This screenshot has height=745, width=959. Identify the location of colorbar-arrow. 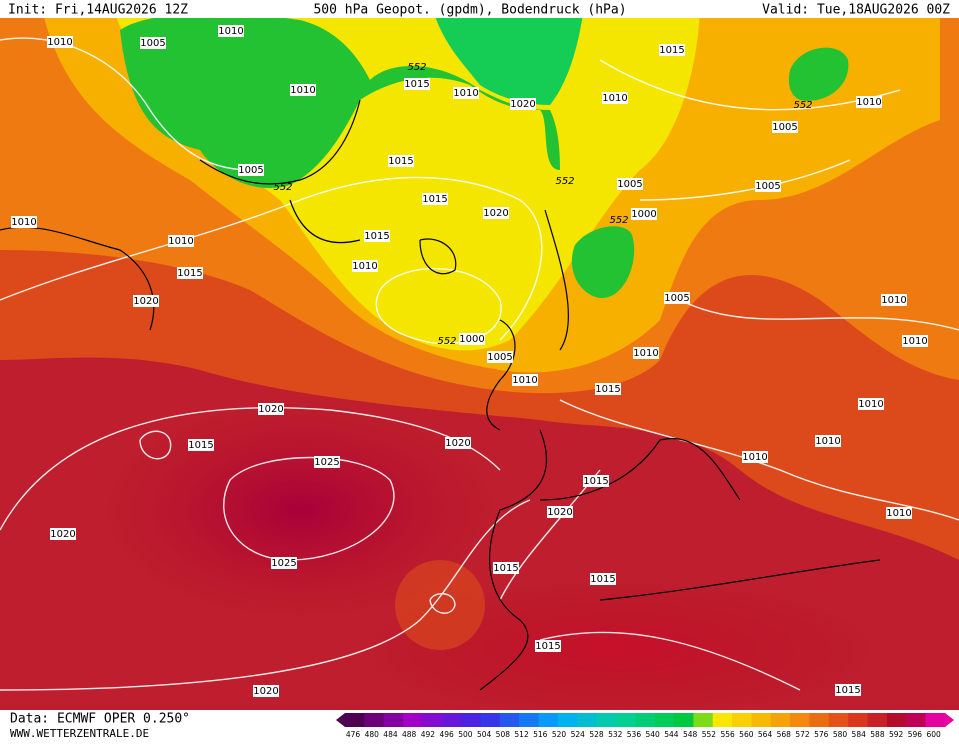
(949, 720).